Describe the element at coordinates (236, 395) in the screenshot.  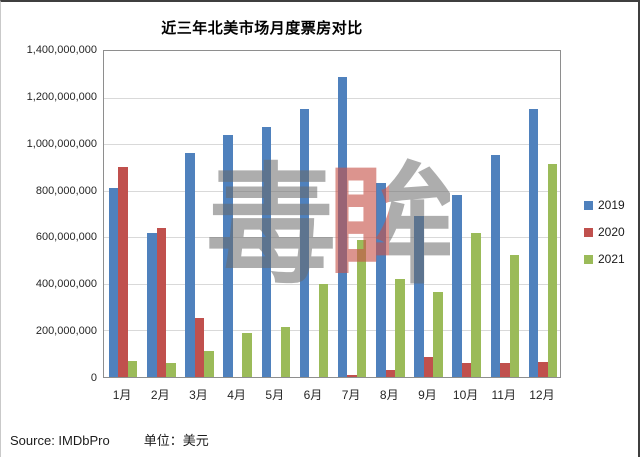
I see `x-tick-label: 4月` at that location.